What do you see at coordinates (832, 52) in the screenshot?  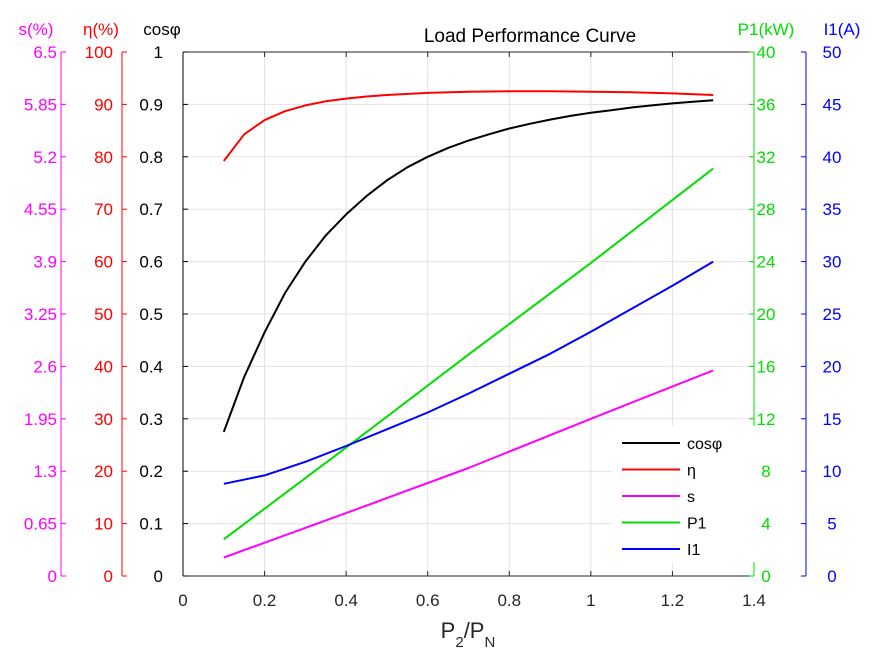 I see `y-tick-label-i1: 50` at bounding box center [832, 52].